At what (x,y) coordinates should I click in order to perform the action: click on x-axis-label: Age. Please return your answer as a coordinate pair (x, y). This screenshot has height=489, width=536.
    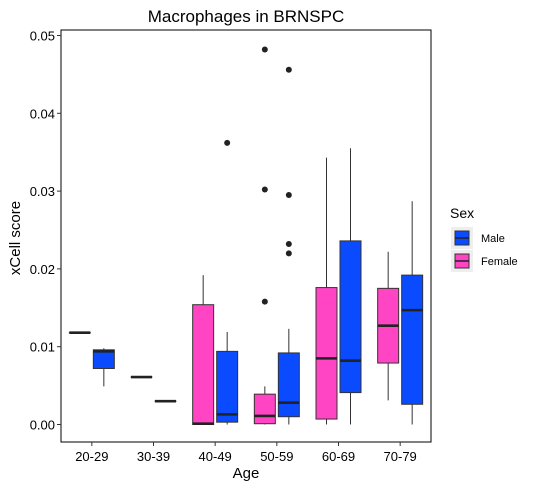
    Looking at the image, I should click on (246, 473).